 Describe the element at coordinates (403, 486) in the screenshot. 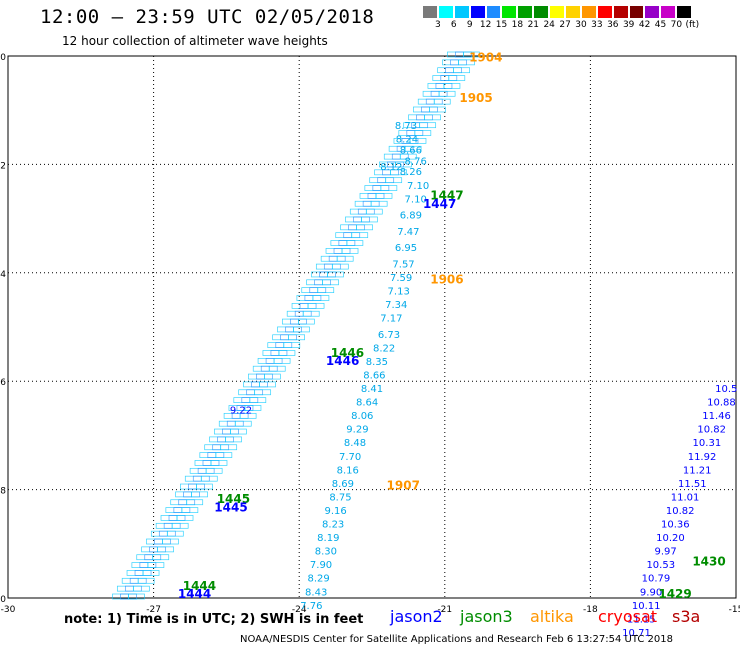

I see `pass-time-label: 1907` at that location.